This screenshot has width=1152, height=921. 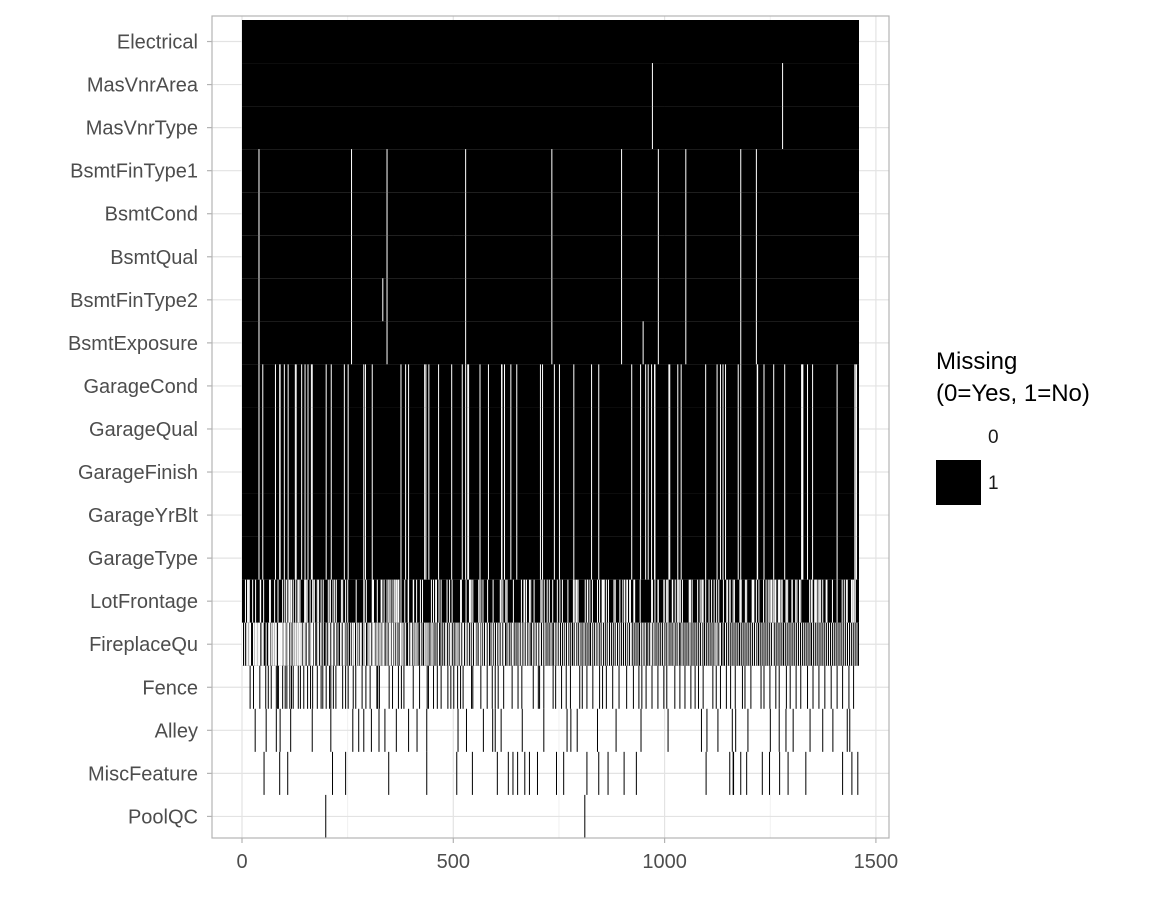 I want to click on y-tick-label-garageyrblt: GarageYrBlt, so click(x=143, y=516).